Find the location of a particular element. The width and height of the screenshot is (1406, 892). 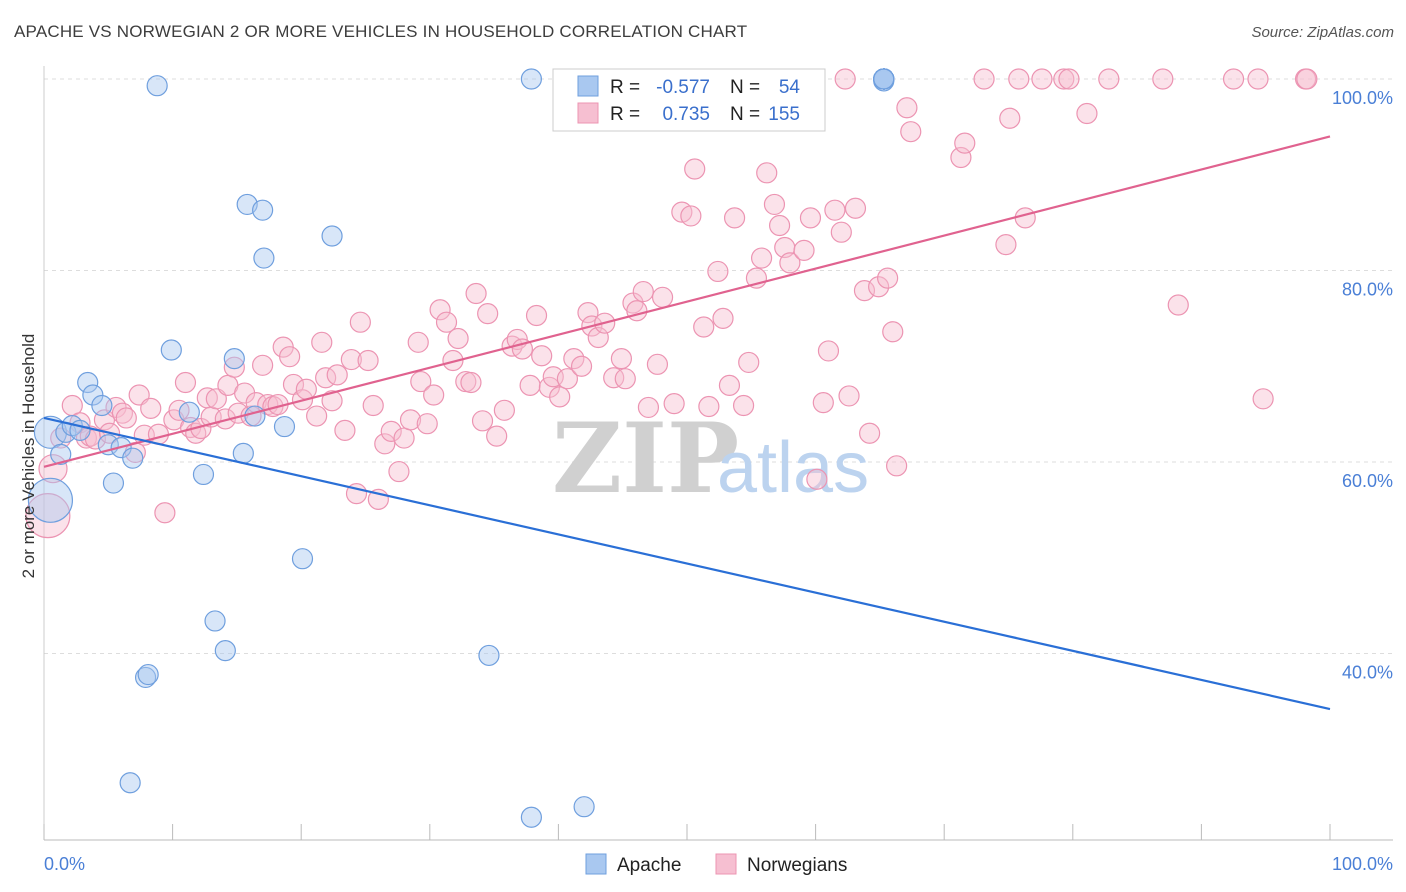

source-label: Source: ZipAtlas.com is located at coordinates (1322, 32).